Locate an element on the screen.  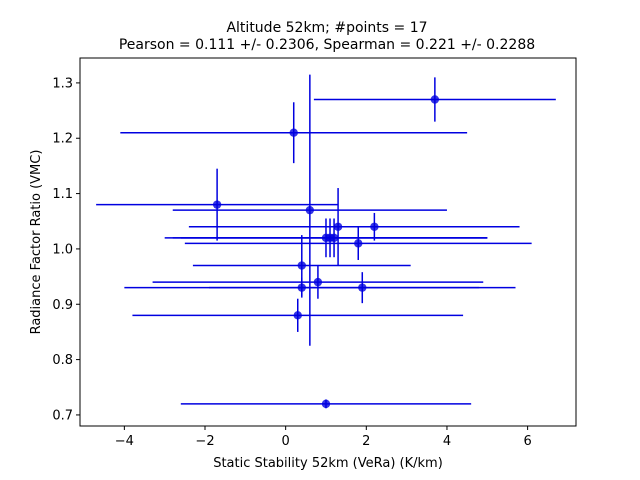
x-tick-label: 4 is located at coordinates (447, 441).